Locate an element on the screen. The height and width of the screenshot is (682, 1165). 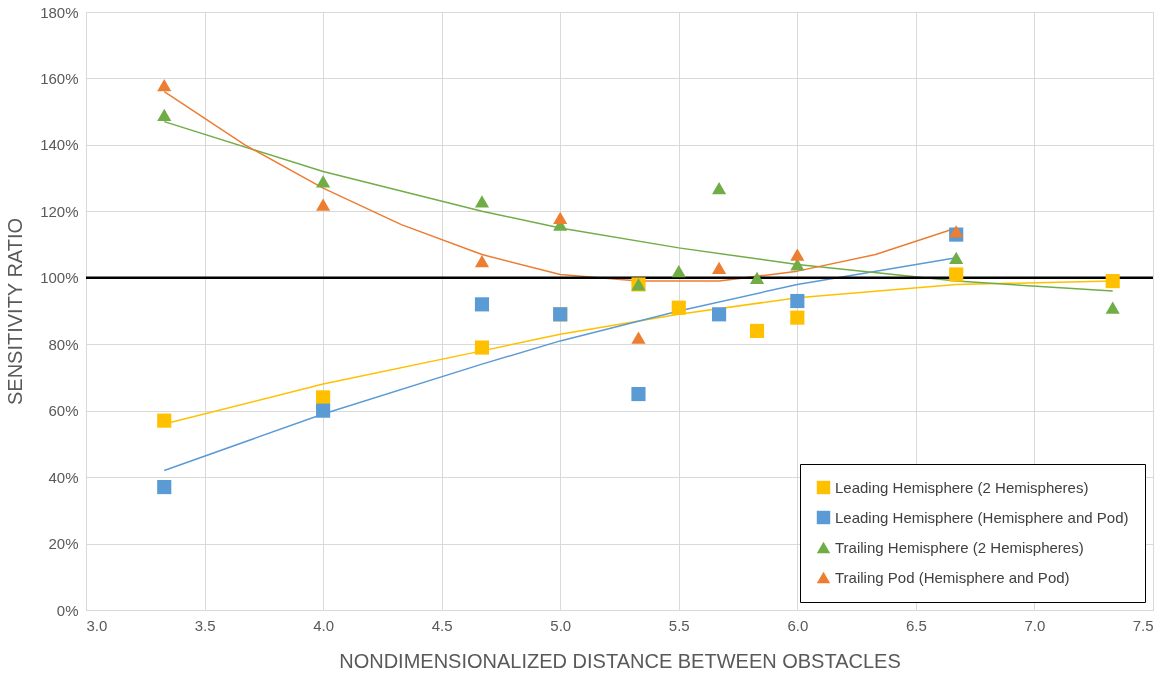
x-axis-title: NONDIMENSIONALIZED DISTANCE BETWEEN OBSTACLES is located at coordinates (620, 660).